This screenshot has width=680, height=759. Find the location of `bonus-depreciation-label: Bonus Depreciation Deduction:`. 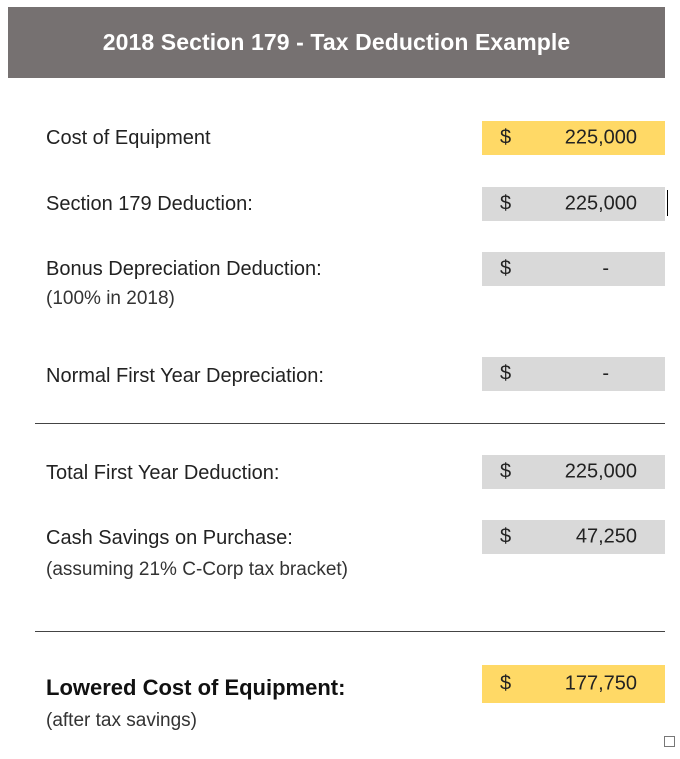

bonus-depreciation-label: Bonus Depreciation Deduction: is located at coordinates (184, 269).